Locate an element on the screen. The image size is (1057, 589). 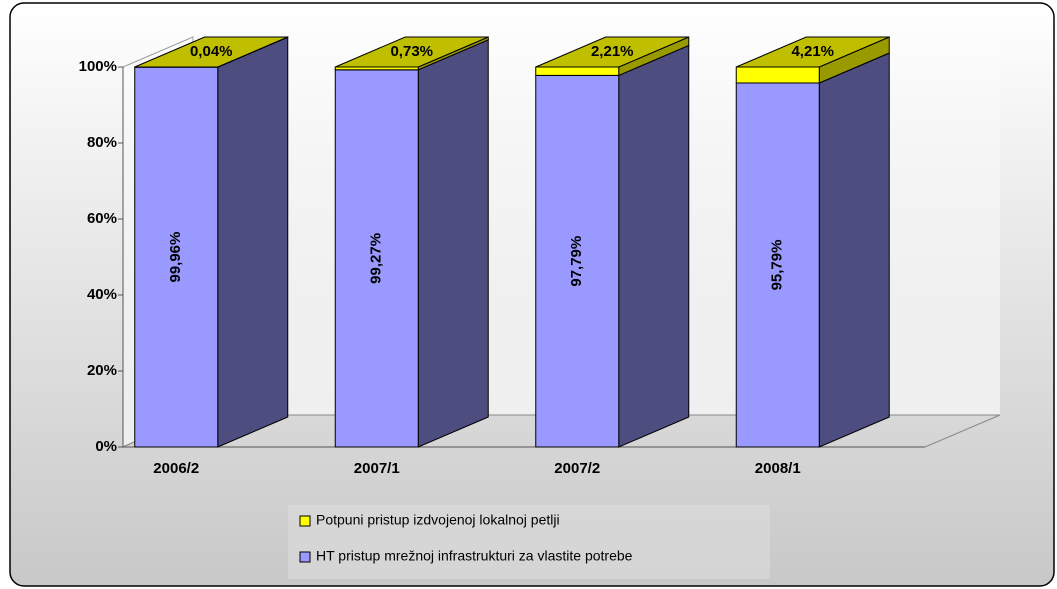
value-label: 97,79% is located at coordinates (576, 261).